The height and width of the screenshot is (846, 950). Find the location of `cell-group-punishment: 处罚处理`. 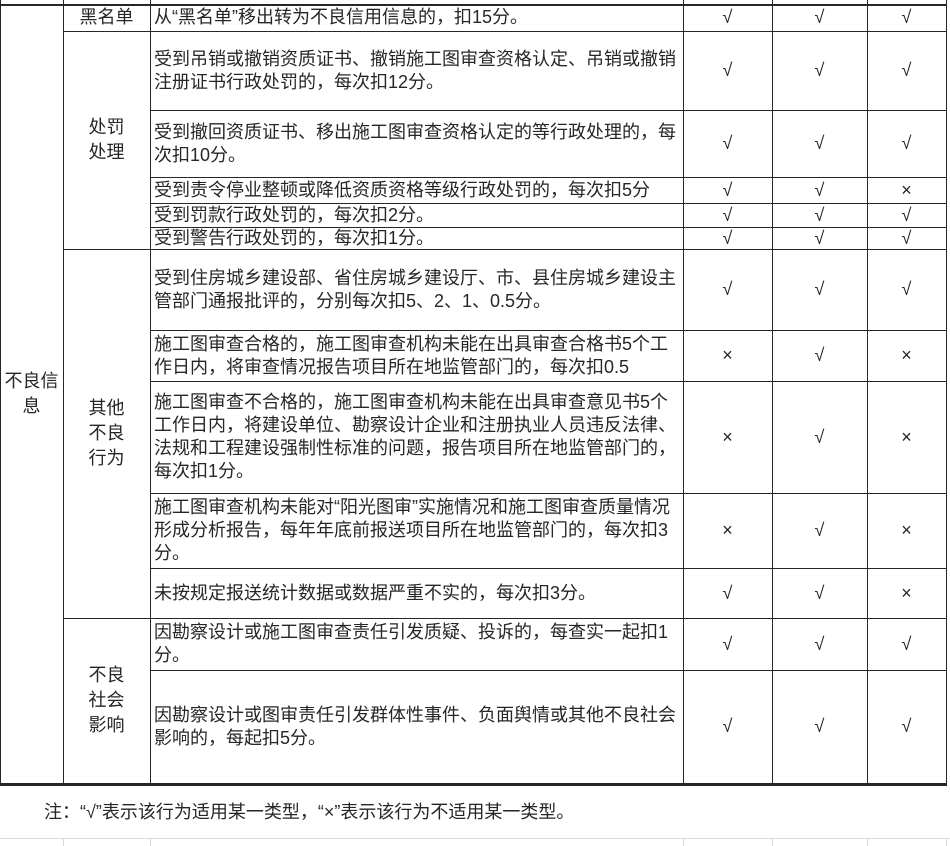

cell-group-punishment: 处罚处理 is located at coordinates (106, 140).